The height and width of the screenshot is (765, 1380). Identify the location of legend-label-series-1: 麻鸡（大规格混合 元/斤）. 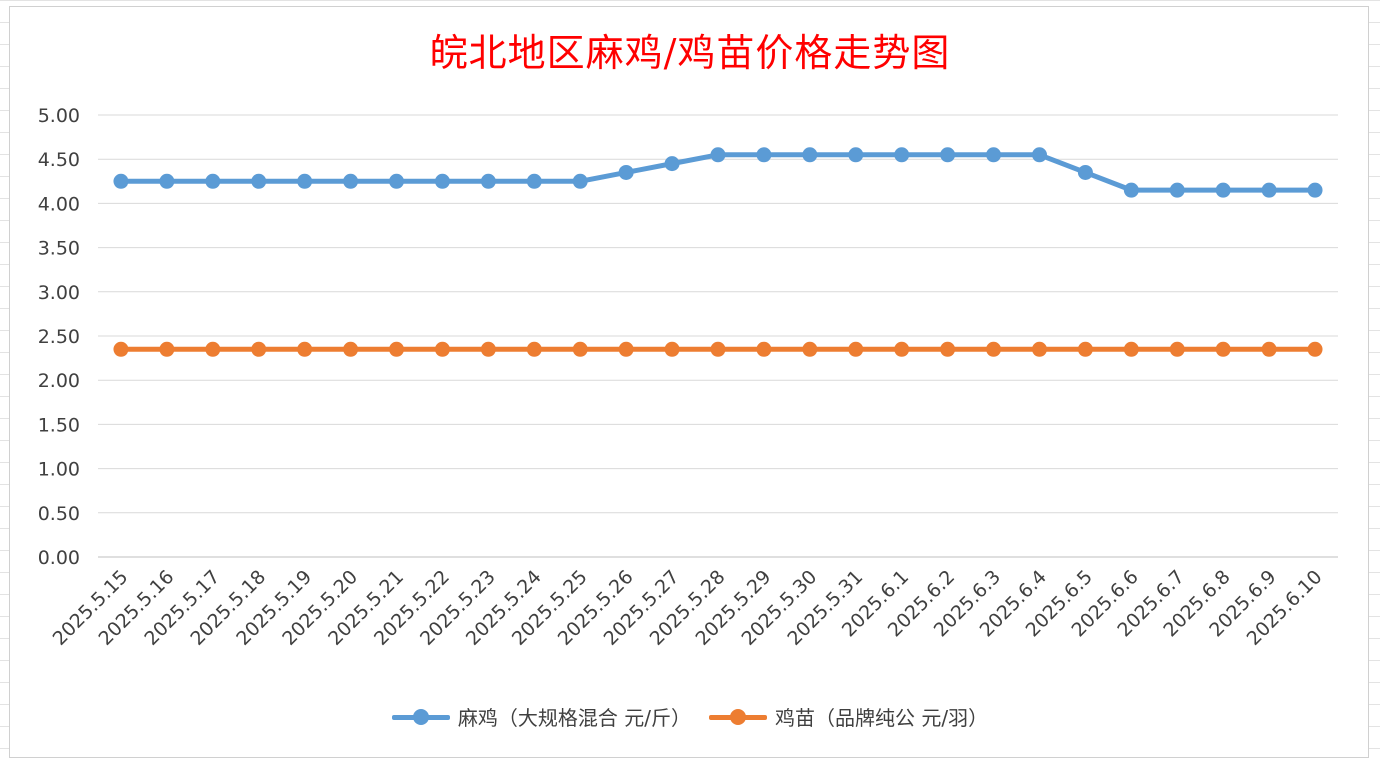
(574, 718).